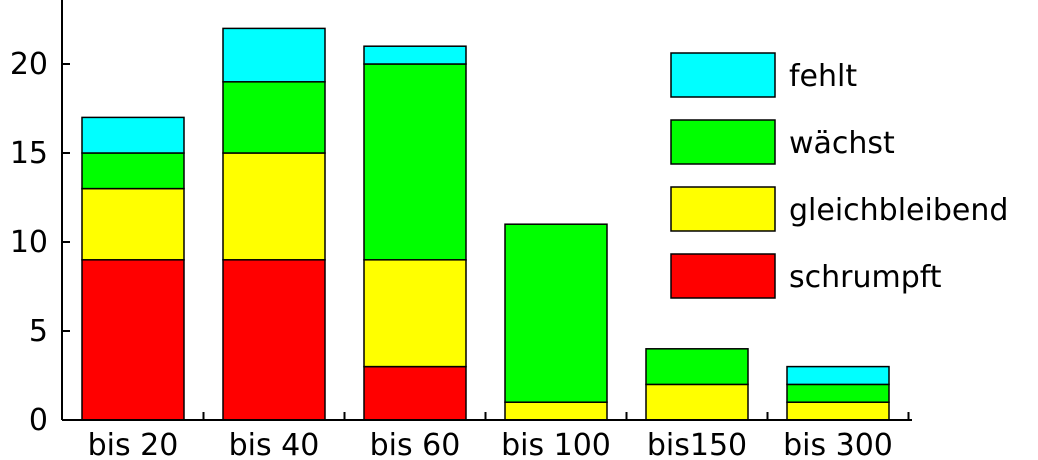 The image size is (1038, 460). I want to click on legend-label: gleichbleibend, so click(898, 210).